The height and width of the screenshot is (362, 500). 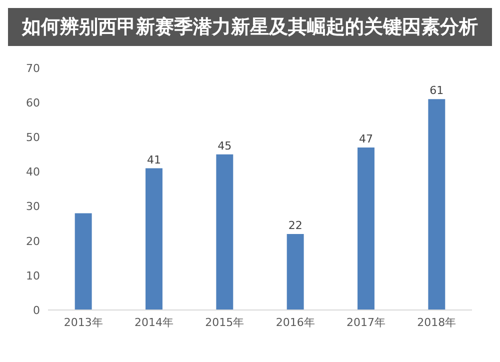 I want to click on x-tick-label: 2013年, so click(x=83, y=322).